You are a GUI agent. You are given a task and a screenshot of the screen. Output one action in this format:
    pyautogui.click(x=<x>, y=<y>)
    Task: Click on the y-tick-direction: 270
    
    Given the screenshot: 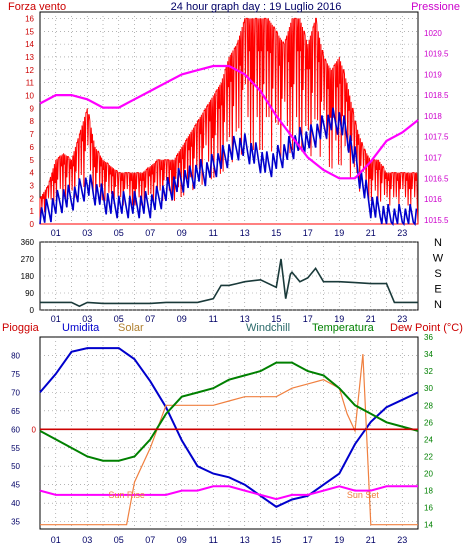 What is the action you would take?
    pyautogui.click(x=28, y=259)
    